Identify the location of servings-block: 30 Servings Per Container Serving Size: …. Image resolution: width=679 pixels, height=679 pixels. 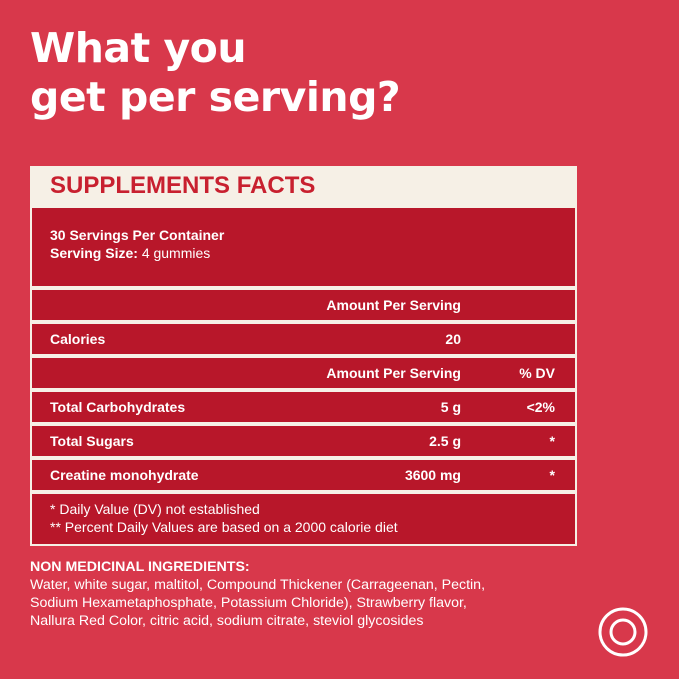
(303, 247).